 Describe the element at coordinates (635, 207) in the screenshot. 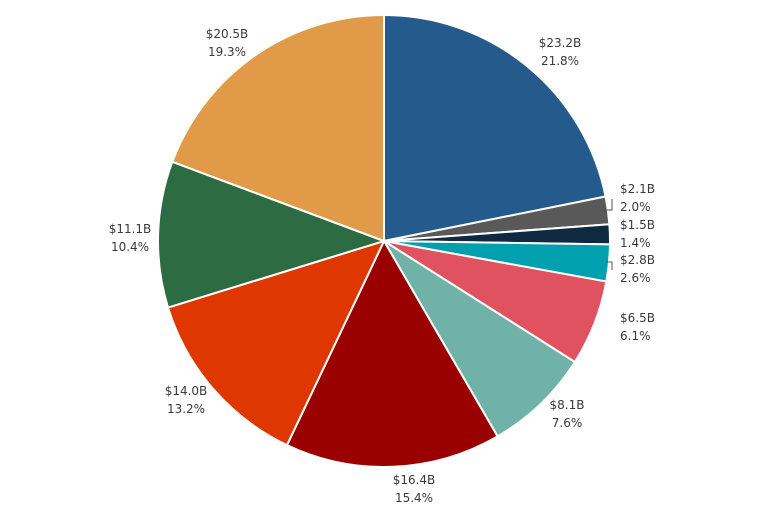

I see `slice-percent-label: 2.0%` at that location.